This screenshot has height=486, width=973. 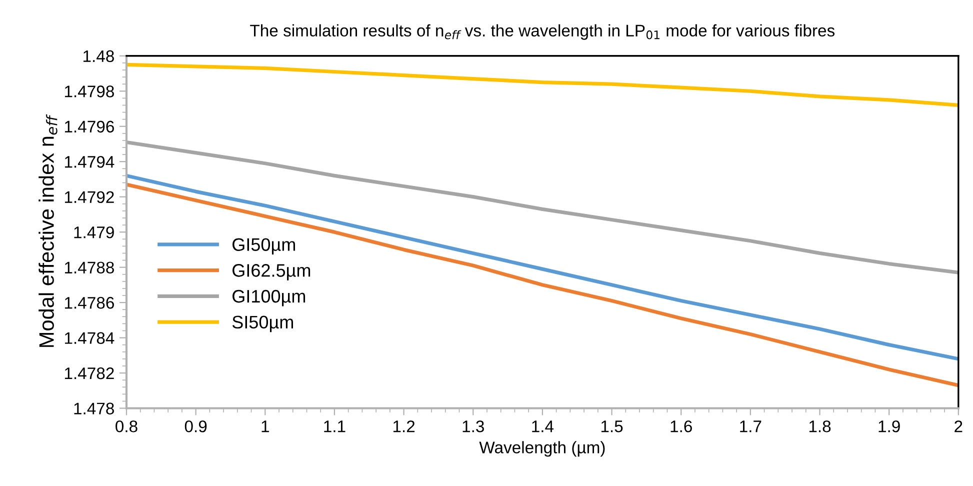 I want to click on x-tick-label: 0.9, so click(x=195, y=426).